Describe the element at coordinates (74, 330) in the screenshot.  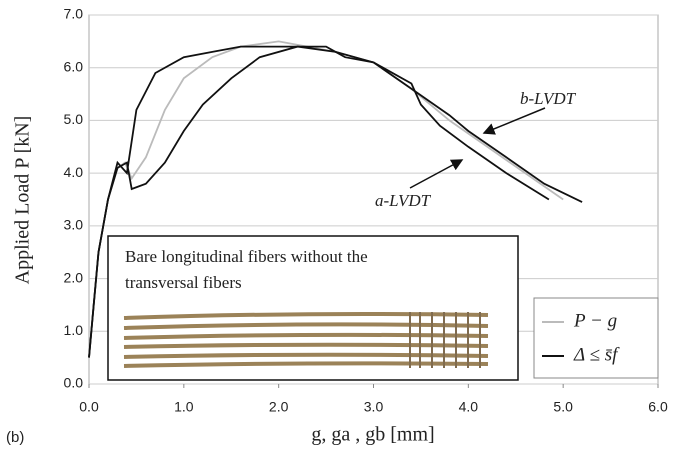
I see `y-tick-label: 1.0` at that location.